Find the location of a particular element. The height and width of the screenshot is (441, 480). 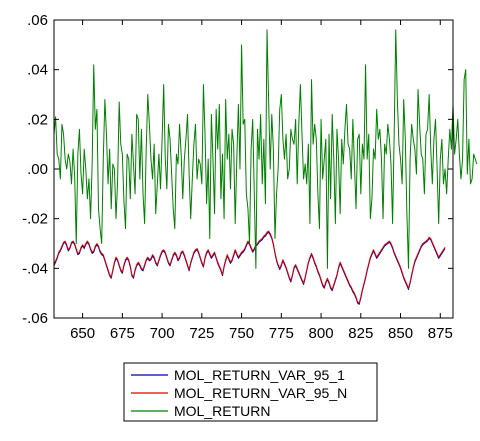

x-tick-label: 725 is located at coordinates (201, 333).